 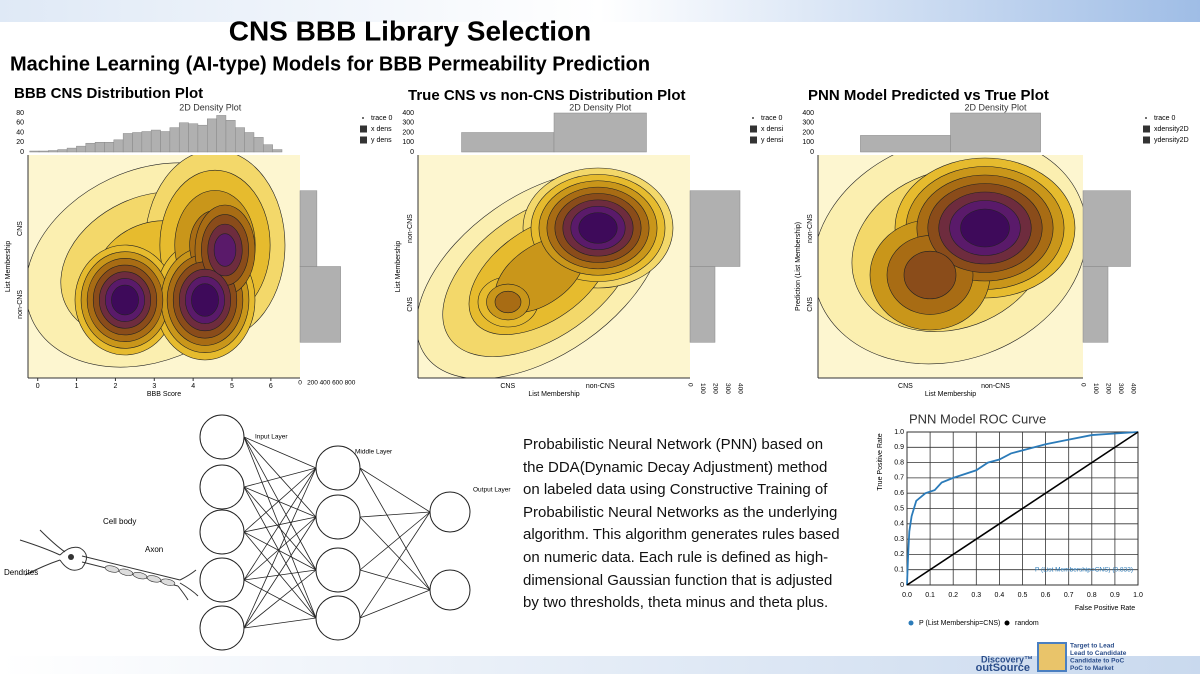 What do you see at coordinates (71, 557) in the screenshot?
I see `nucleus` at bounding box center [71, 557].